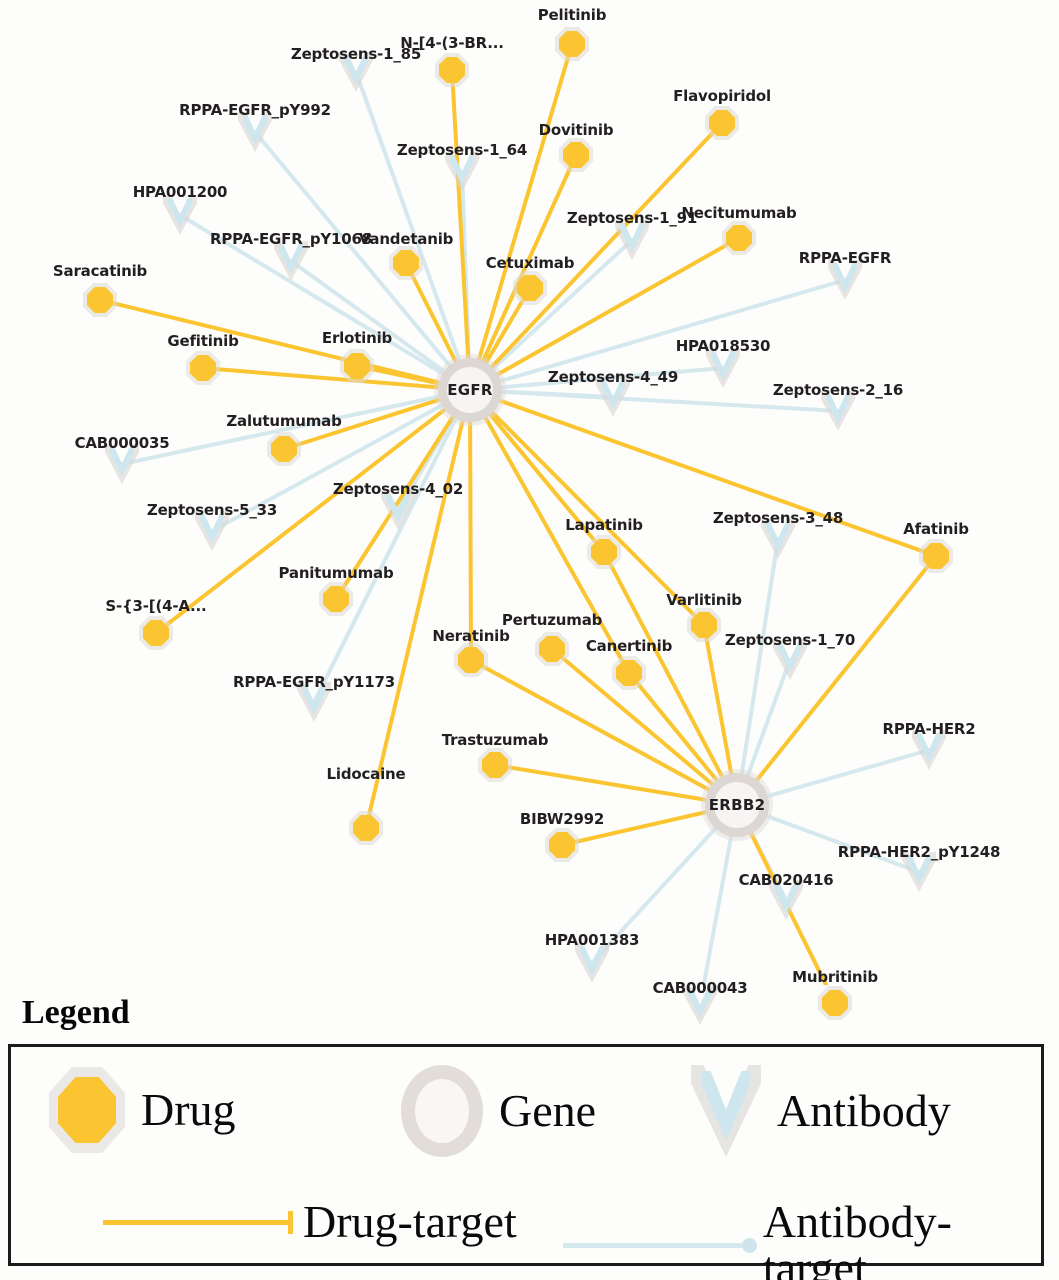 This screenshot has height=1280, width=1059. I want to click on drug-node-label: Trastuzumab, so click(495, 740).